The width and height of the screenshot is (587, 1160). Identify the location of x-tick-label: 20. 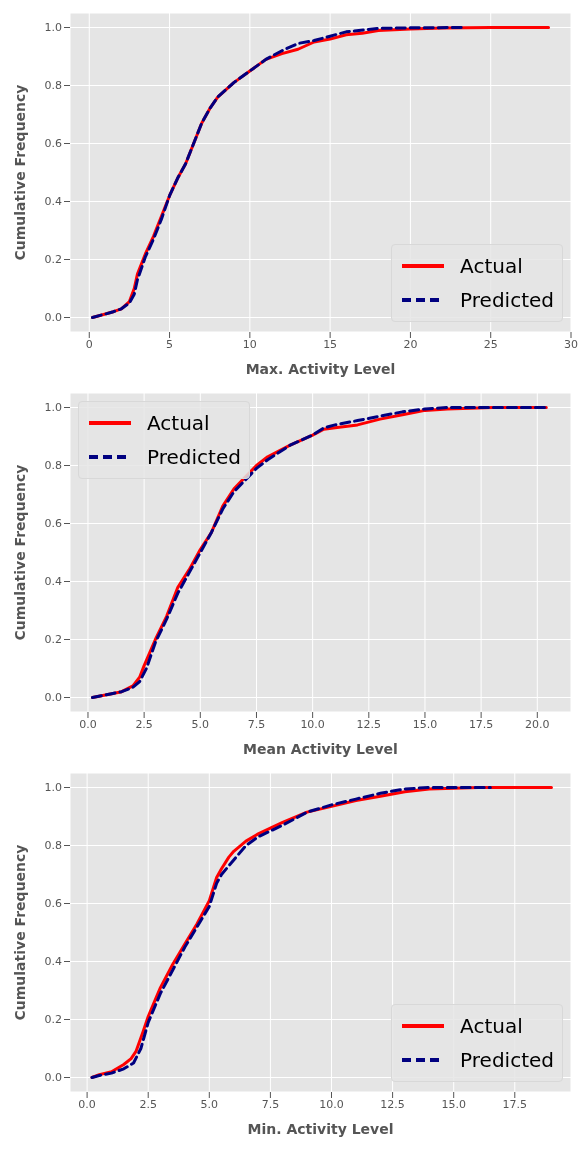
(410, 344).